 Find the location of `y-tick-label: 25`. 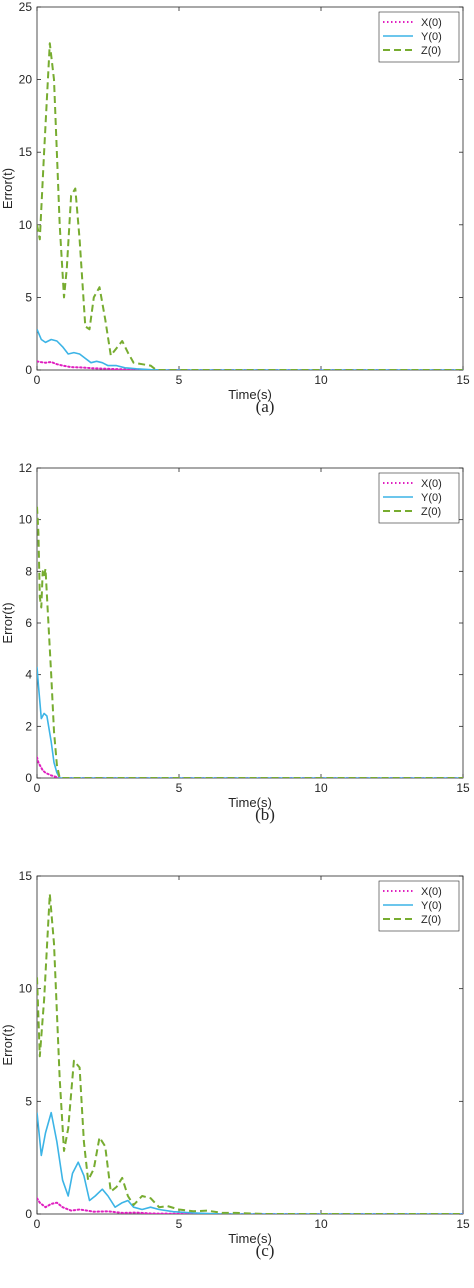

y-tick-label: 25 is located at coordinates (26, 7).